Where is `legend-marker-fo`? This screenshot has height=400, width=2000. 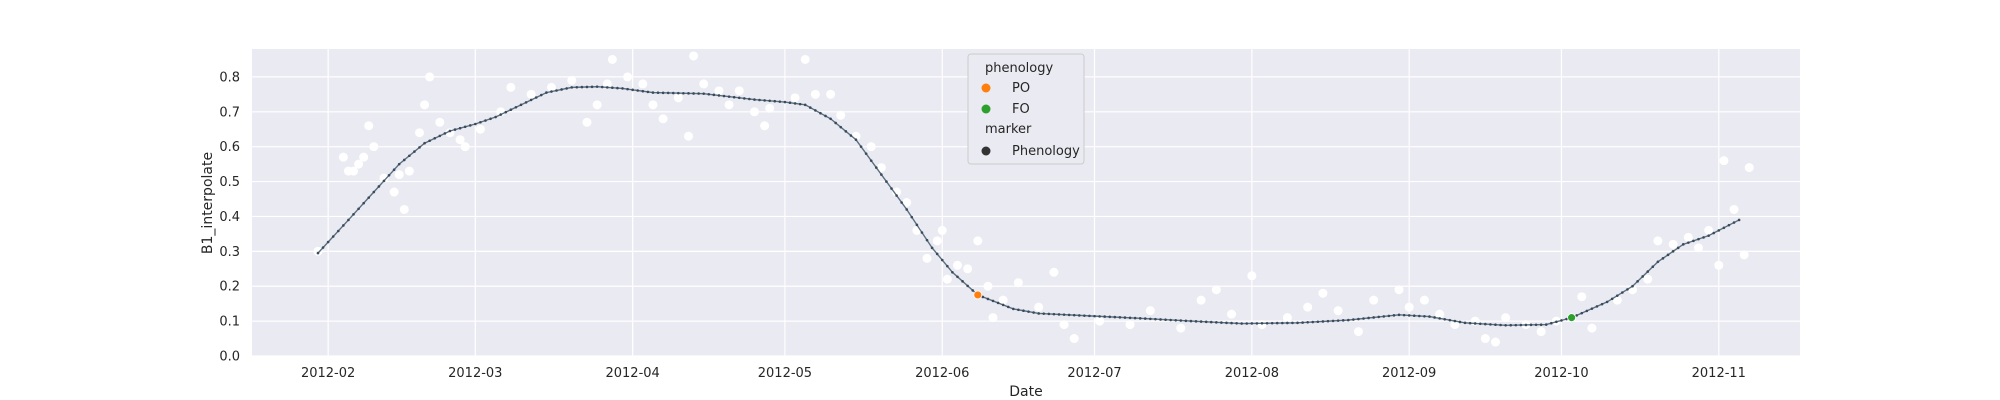 legend-marker-fo is located at coordinates (986, 109).